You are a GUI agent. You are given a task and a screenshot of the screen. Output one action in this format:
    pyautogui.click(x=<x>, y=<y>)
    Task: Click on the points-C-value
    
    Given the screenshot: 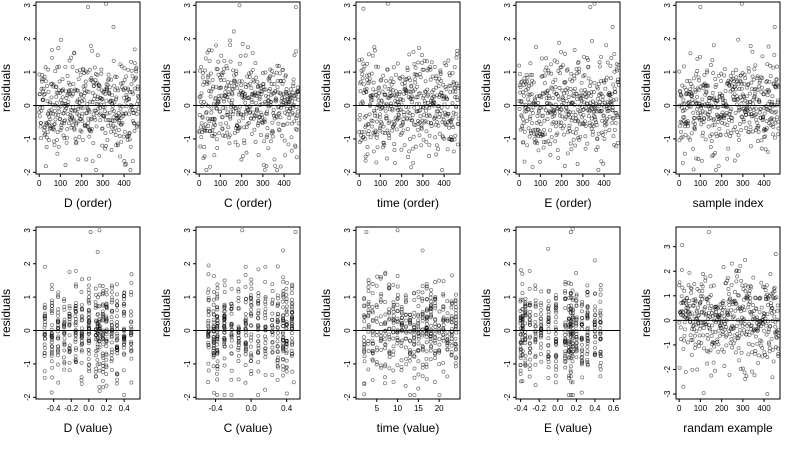 What is the action you would take?
    pyautogui.click(x=252, y=312)
    